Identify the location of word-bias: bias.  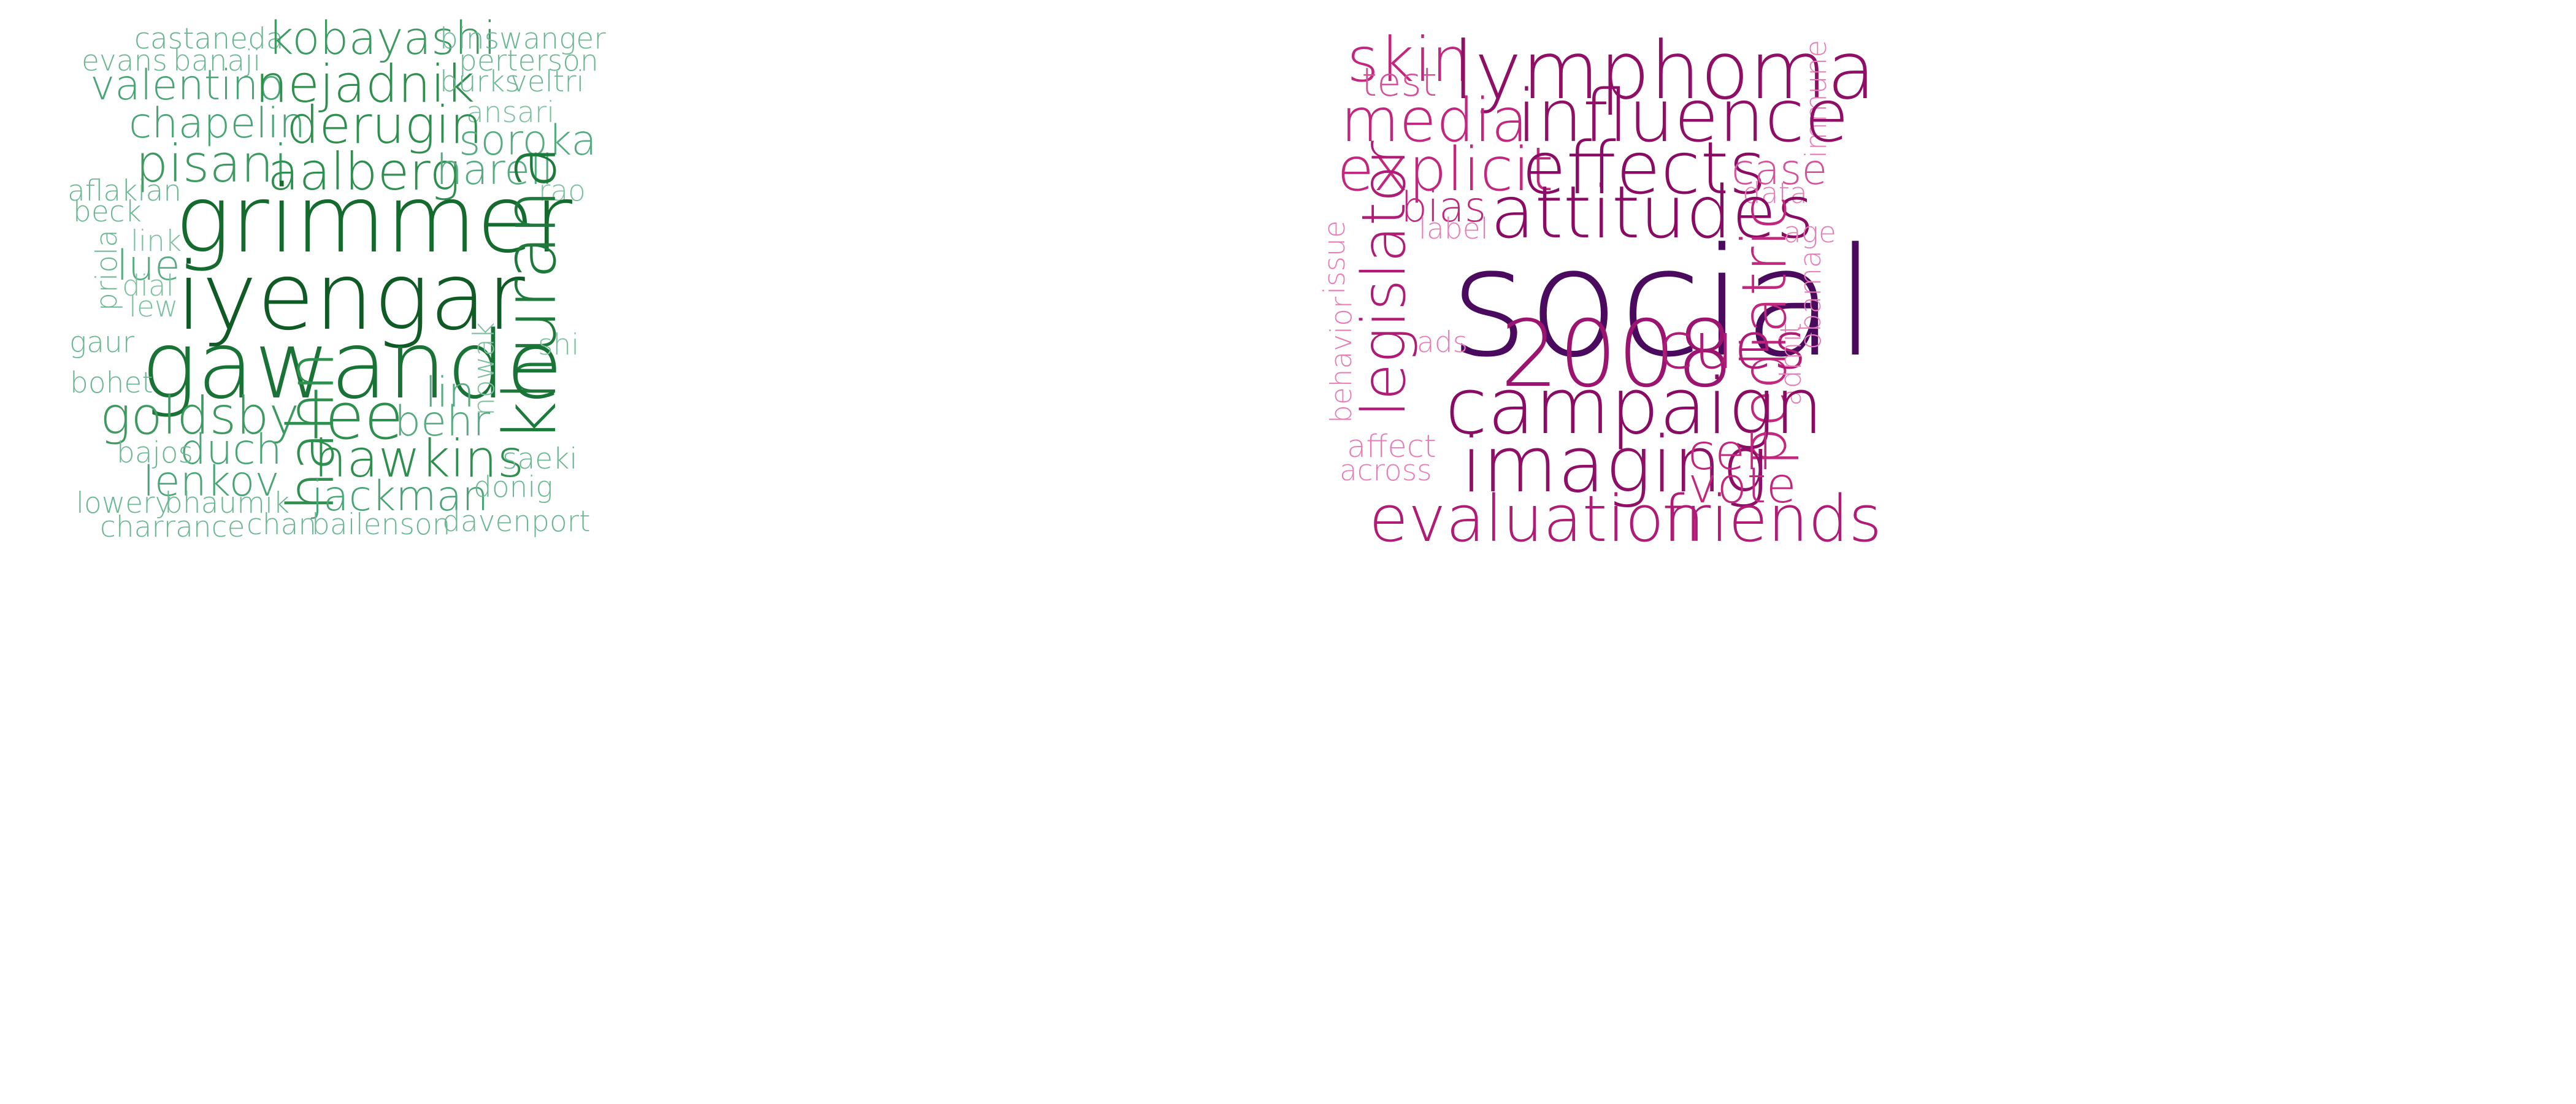
(1444, 207).